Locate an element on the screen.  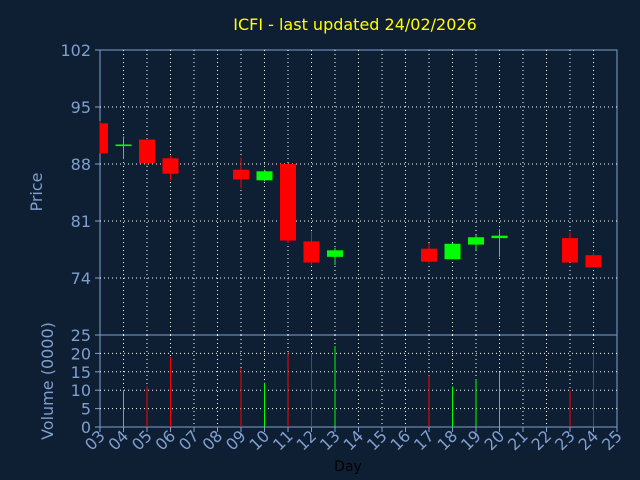
price-tick-label: 95 is located at coordinates (81, 107).